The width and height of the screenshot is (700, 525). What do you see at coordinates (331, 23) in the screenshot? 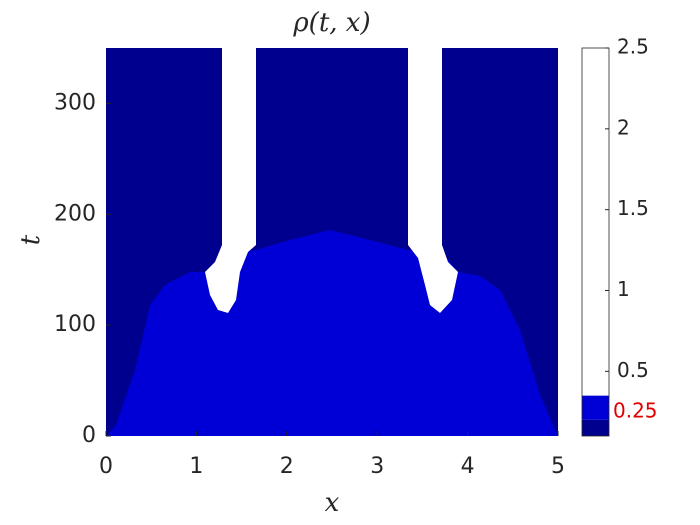
I see `chart-title: ρ(t, x)` at bounding box center [331, 23].